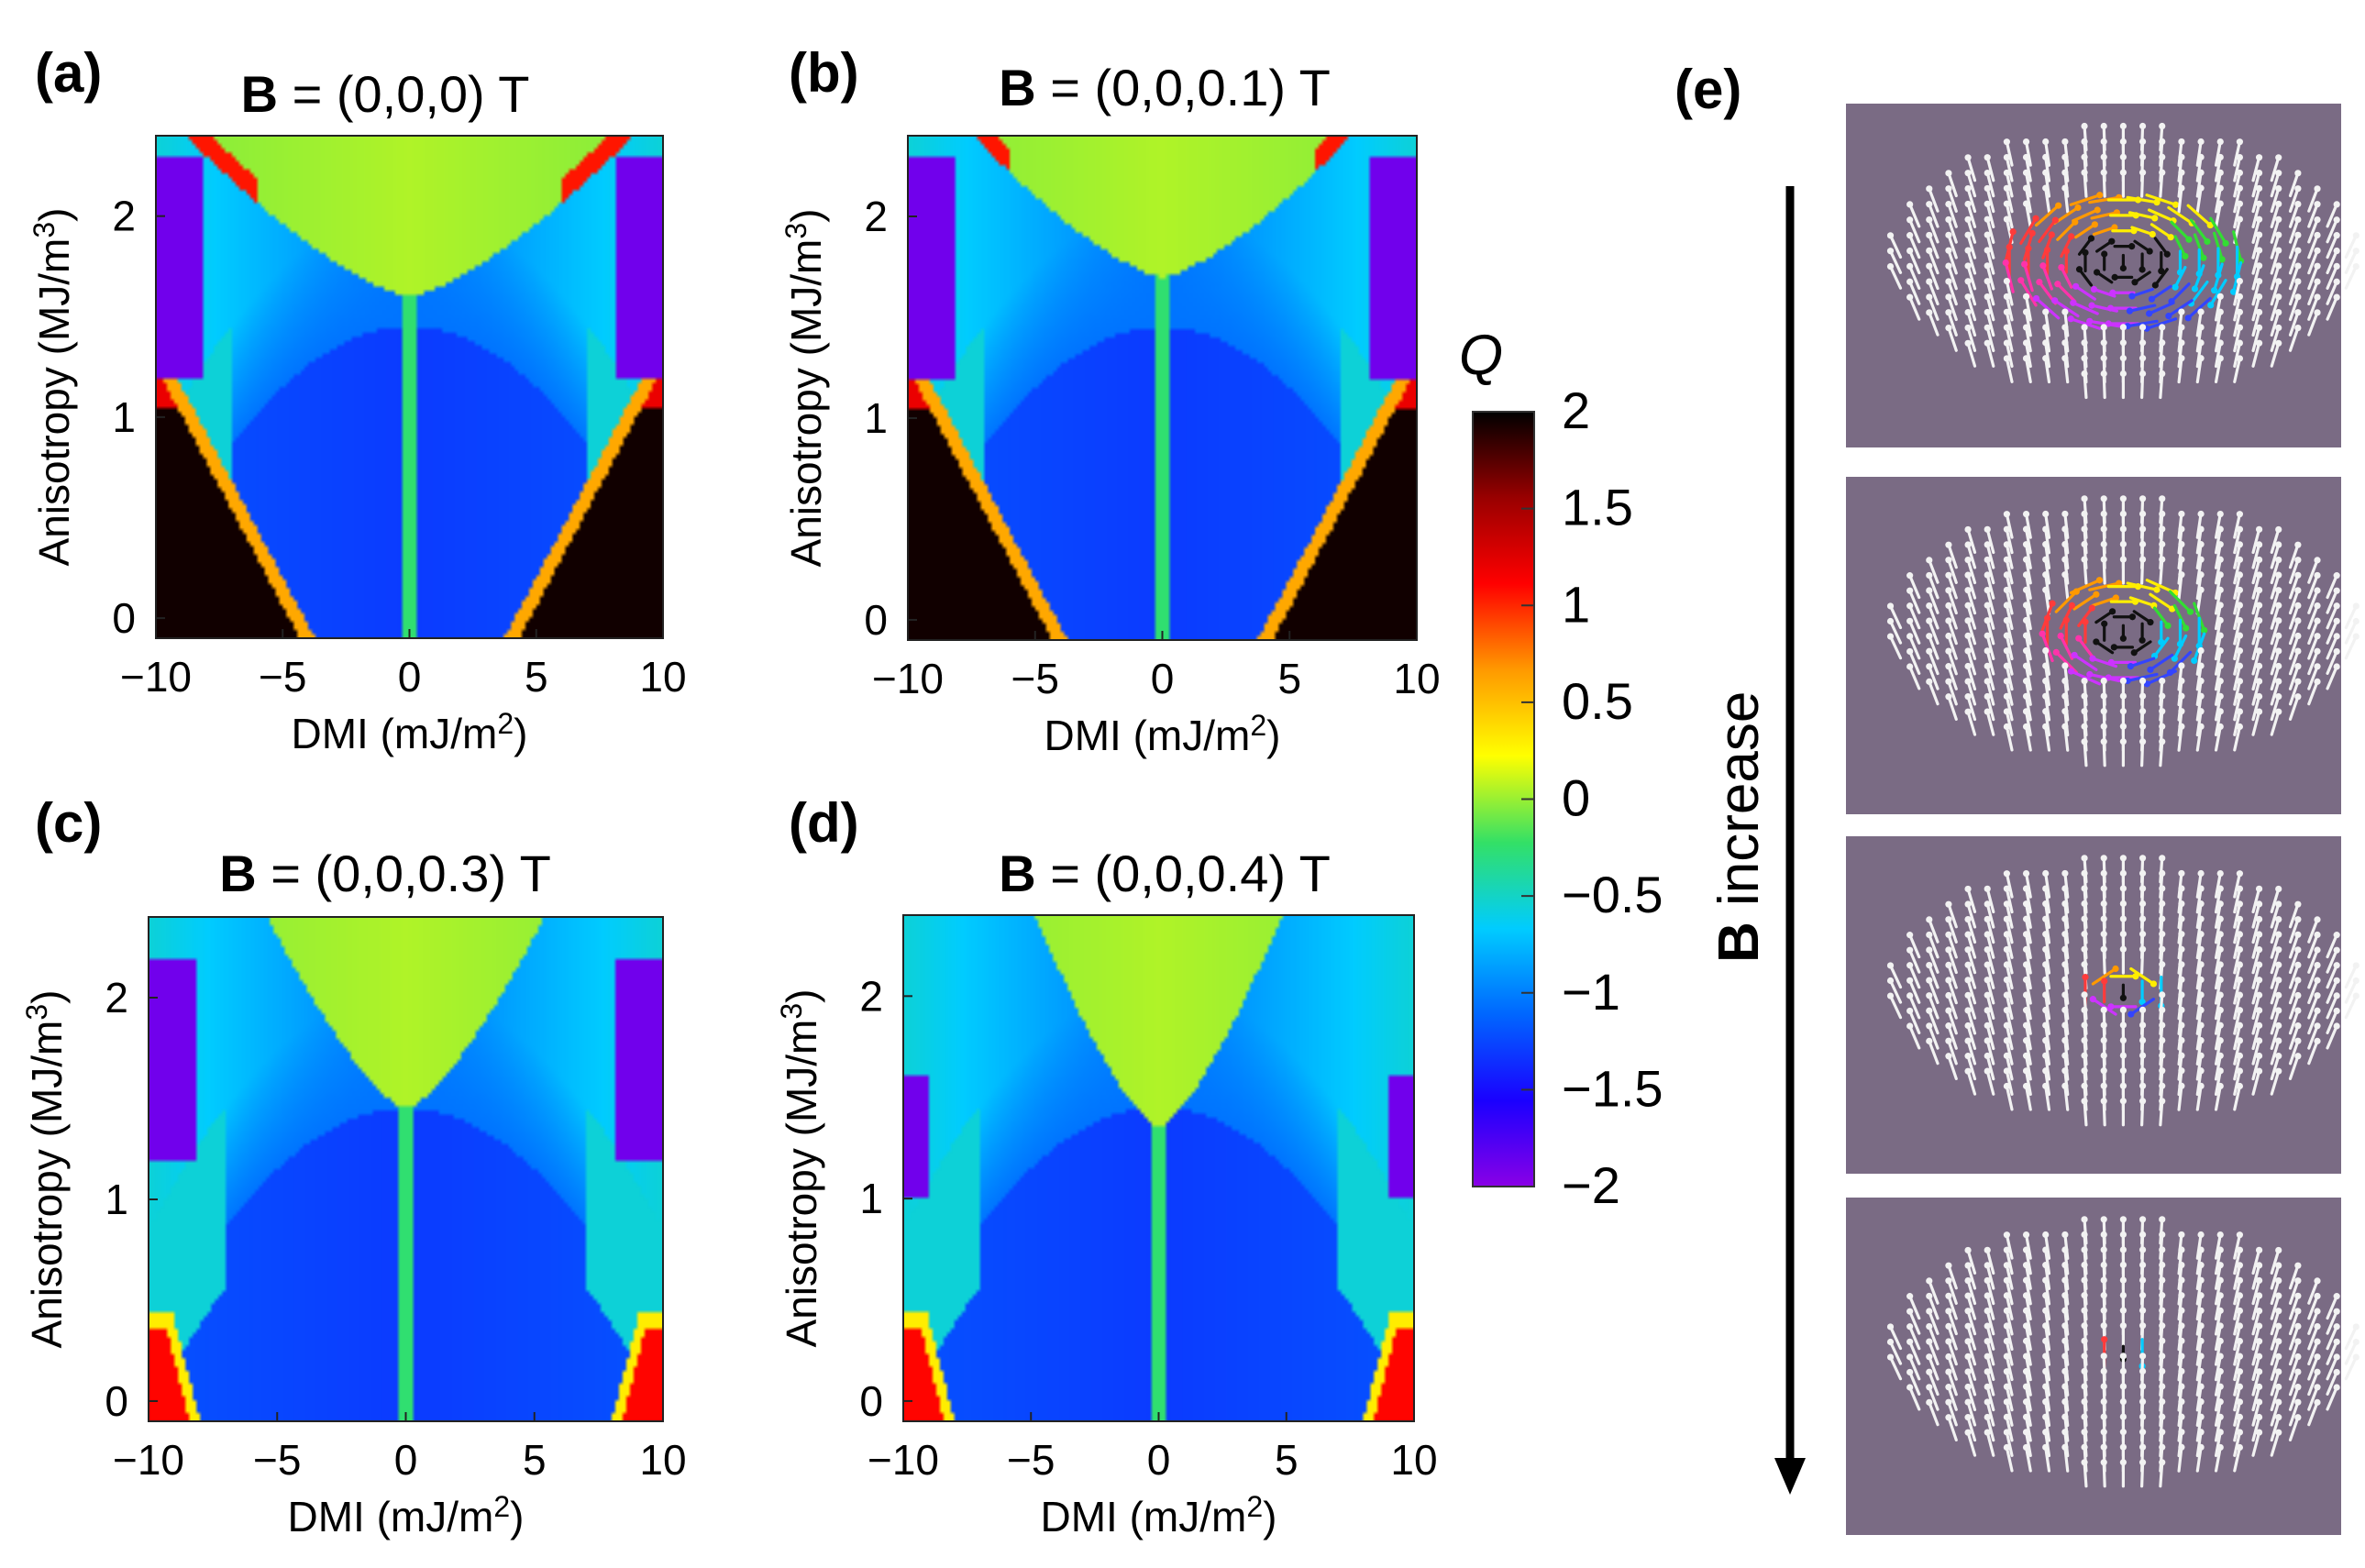 This screenshot has height=1568, width=2365. What do you see at coordinates (1159, 1515) in the screenshot?
I see `x-axis-label: DMI (mJ/m2)` at bounding box center [1159, 1515].